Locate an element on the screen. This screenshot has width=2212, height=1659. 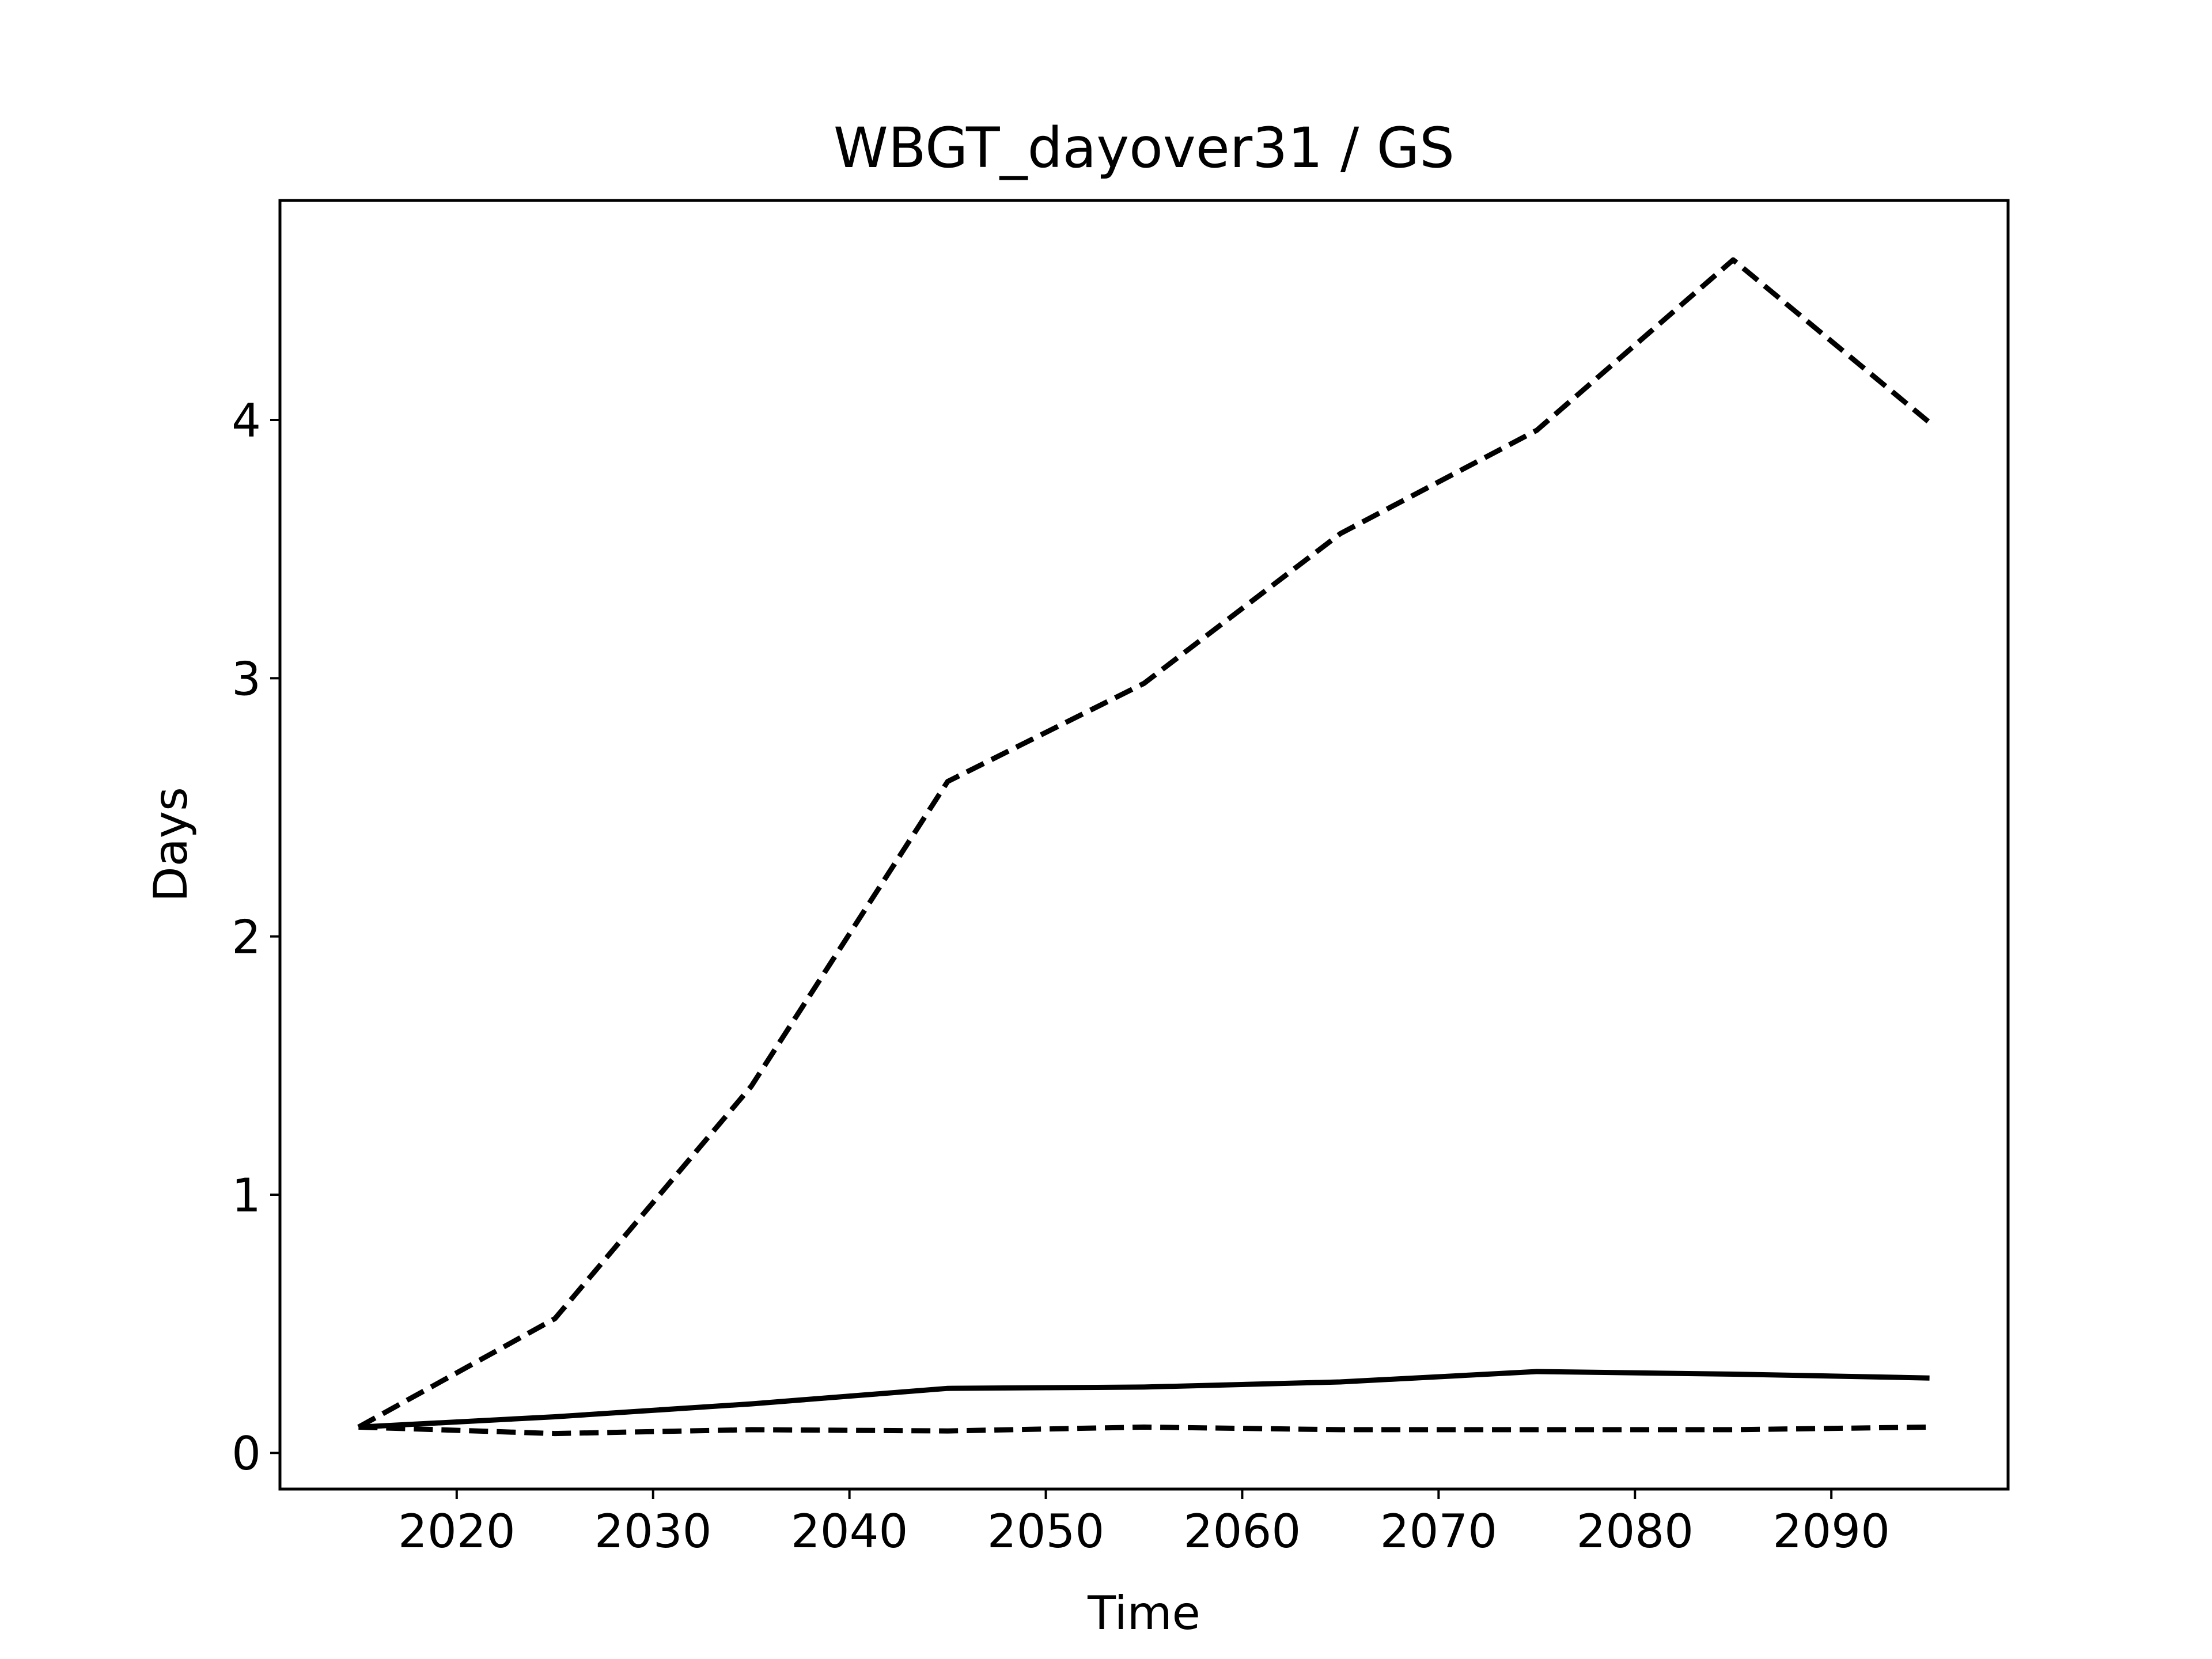
x-tick-label: 2040 is located at coordinates (849, 1531).